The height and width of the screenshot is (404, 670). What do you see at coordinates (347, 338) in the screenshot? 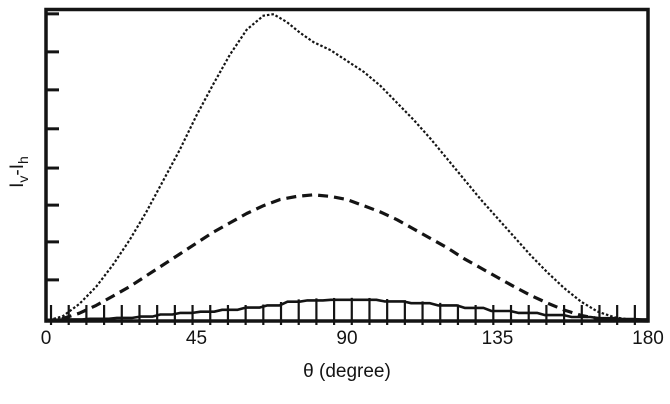
I see `x-tick-label-90: 90` at bounding box center [347, 338].